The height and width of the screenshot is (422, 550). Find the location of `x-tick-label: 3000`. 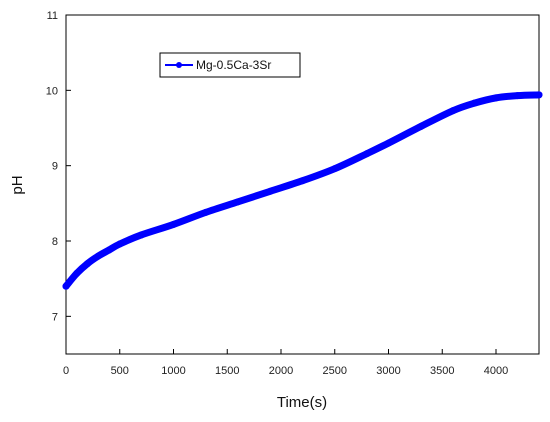

x-tick-label: 3000 is located at coordinates (388, 371).